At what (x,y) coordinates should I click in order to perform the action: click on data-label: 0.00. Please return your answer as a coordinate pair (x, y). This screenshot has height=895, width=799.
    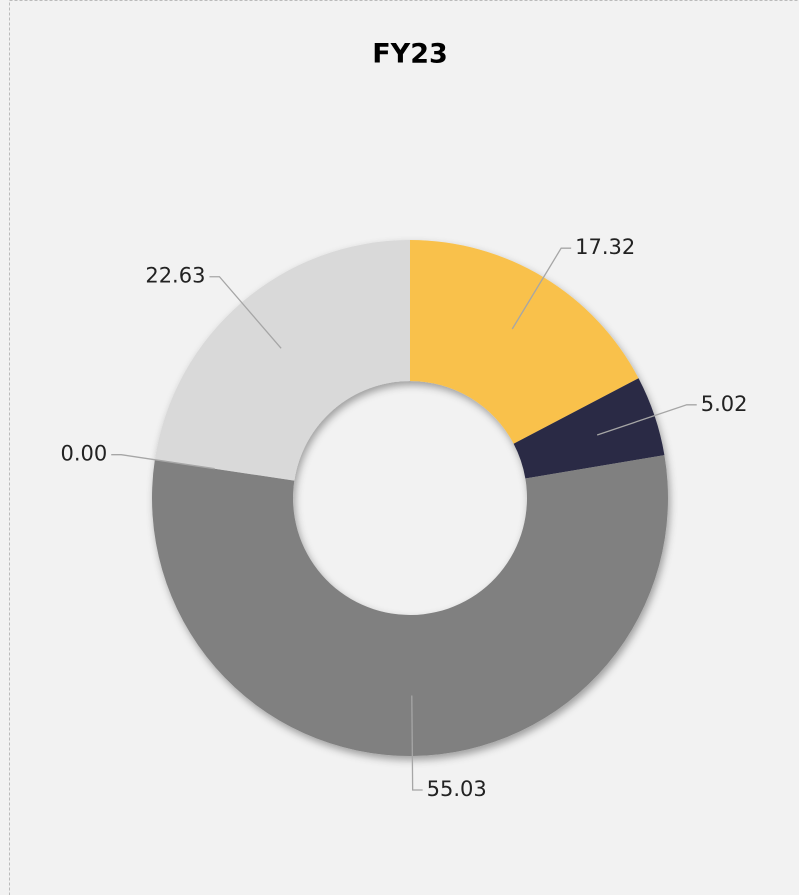
    Looking at the image, I should click on (83, 454).